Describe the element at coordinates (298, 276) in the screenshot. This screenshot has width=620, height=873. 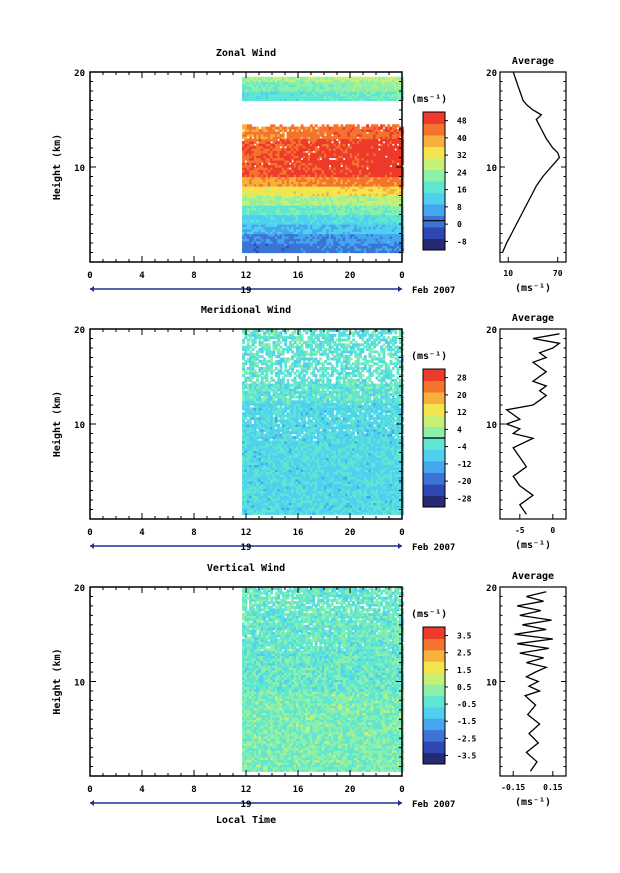
I see `x-tick-label: 16` at that location.